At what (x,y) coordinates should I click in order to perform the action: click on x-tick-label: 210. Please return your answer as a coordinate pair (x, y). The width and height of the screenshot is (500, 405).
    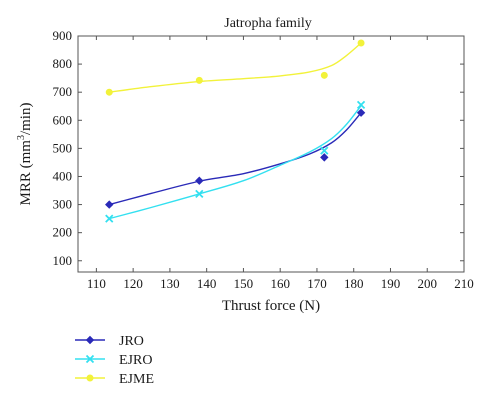
    Looking at the image, I should click on (464, 283).